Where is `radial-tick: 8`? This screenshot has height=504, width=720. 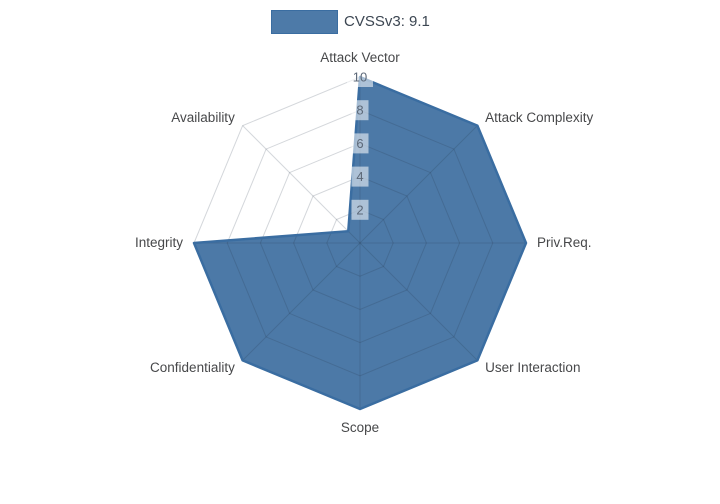
radial-tick: 8 is located at coordinates (360, 110).